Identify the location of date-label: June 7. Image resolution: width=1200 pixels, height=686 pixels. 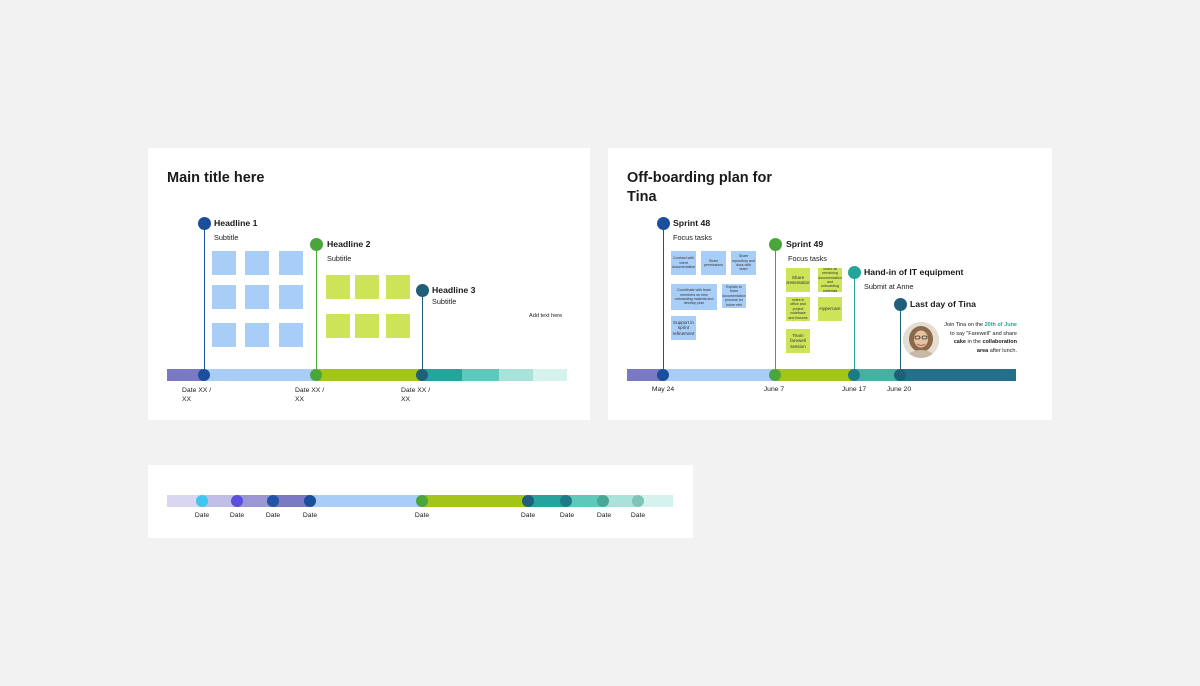
(774, 389).